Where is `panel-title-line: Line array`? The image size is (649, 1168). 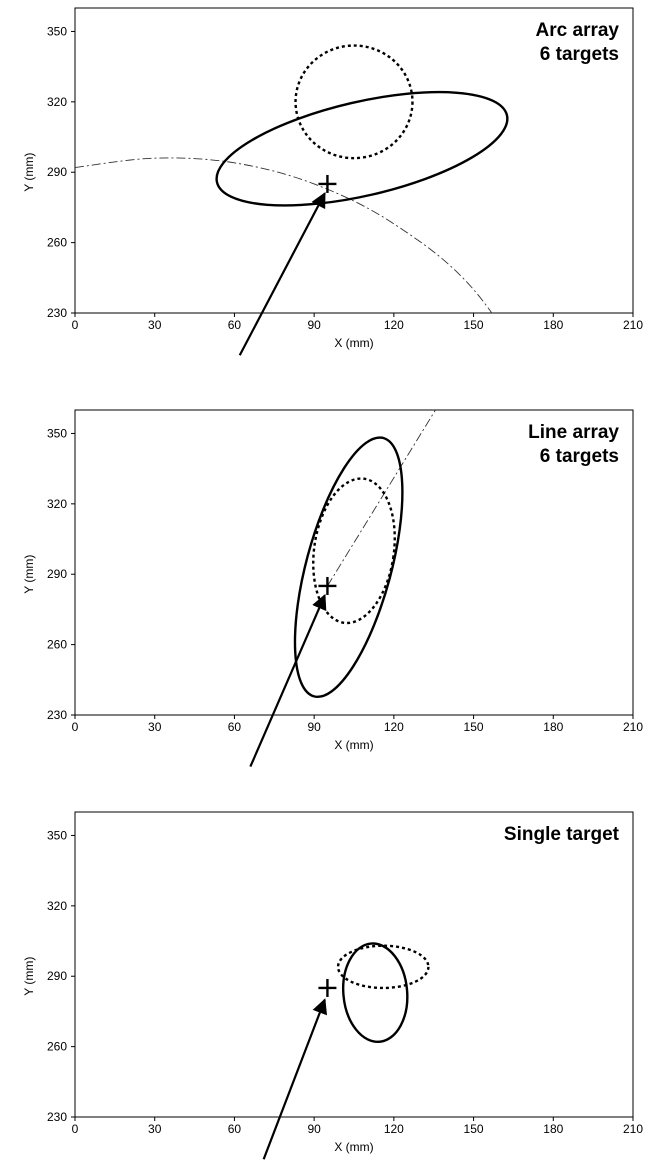 panel-title-line: Line array is located at coordinates (573, 432).